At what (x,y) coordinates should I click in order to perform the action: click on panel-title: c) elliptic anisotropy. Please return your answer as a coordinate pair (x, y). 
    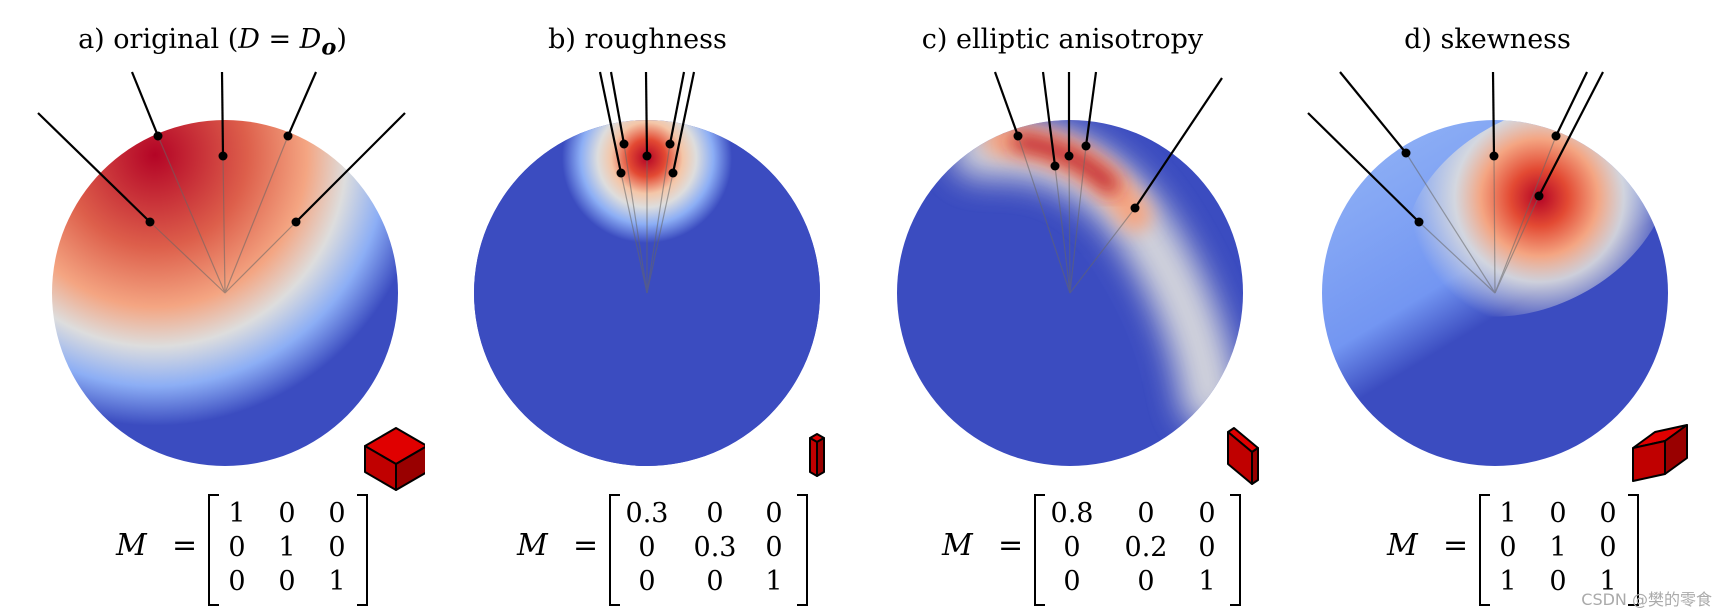
    Looking at the image, I should click on (1062, 39).